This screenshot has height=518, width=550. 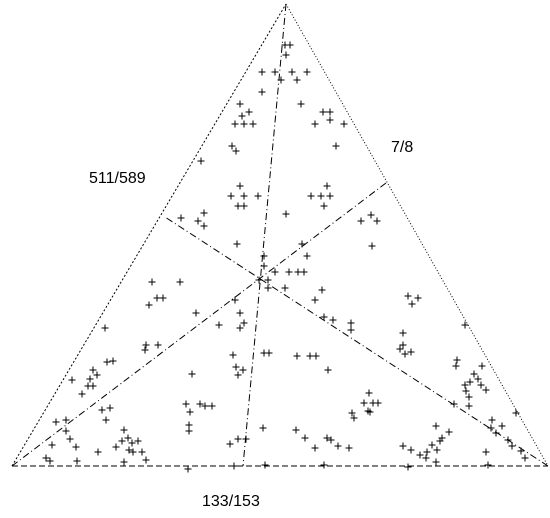 What do you see at coordinates (117, 178) in the screenshot?
I see `left-side-label: 511/589` at bounding box center [117, 178].